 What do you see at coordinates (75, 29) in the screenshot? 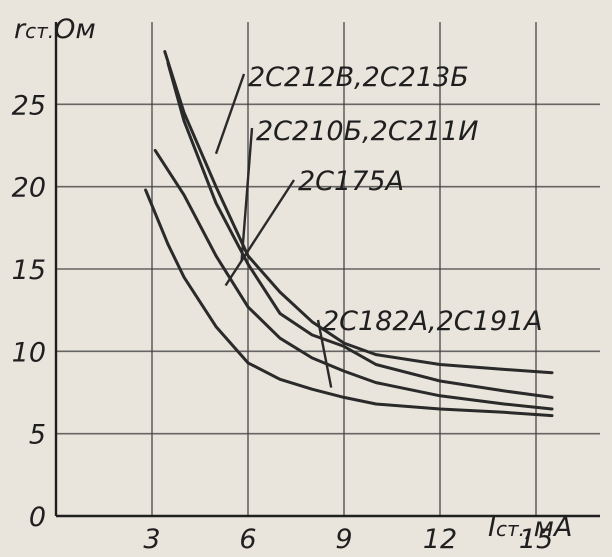
I see `y-axis-unit: Ом` at bounding box center [75, 29].